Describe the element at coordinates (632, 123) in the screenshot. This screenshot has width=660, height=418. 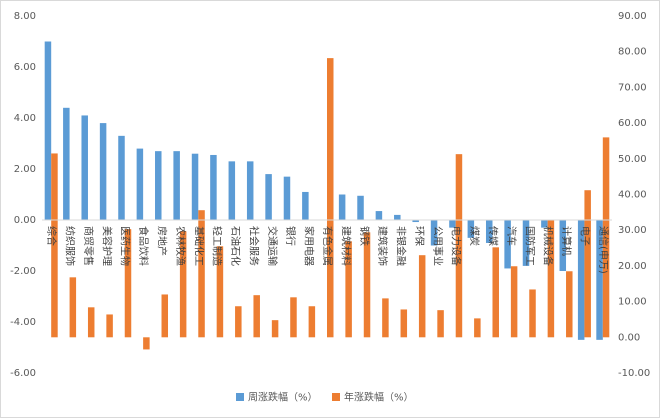
I see `y2-tick-label: 60.00` at that location.